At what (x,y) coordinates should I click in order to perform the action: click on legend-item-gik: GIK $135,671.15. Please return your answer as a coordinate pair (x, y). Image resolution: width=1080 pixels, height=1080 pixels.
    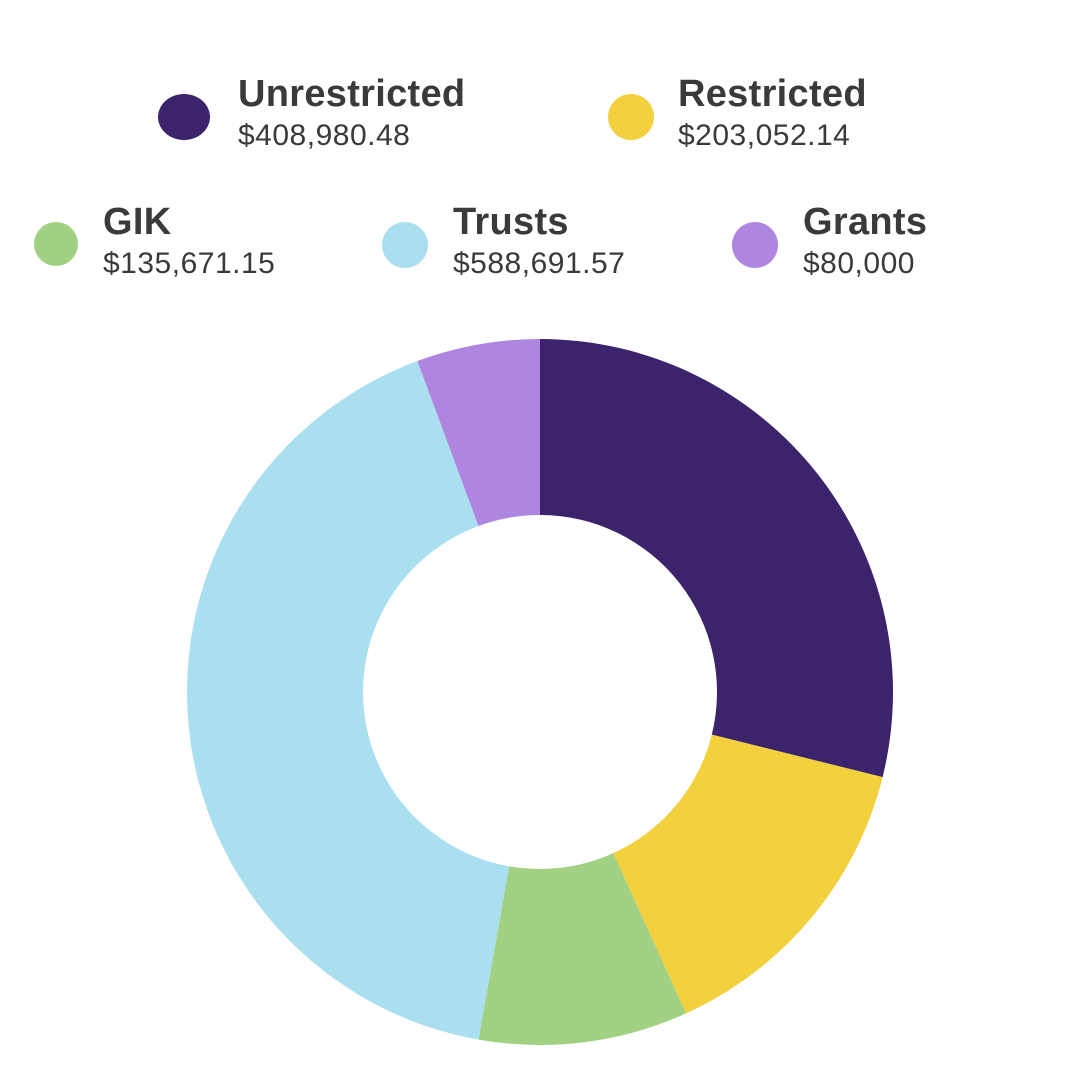
    Looking at the image, I should click on (182, 245).